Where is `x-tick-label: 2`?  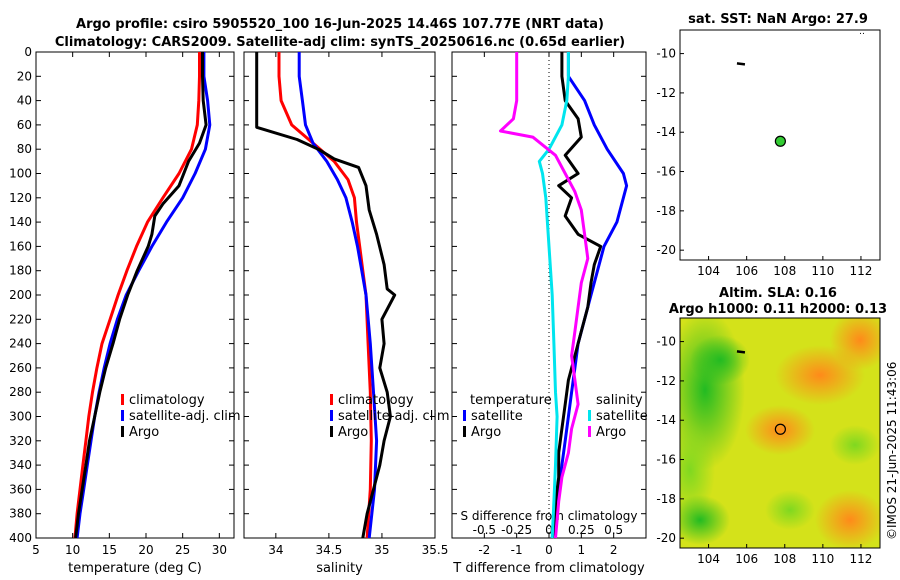
x-tick-label: 2 is located at coordinates (614, 550).